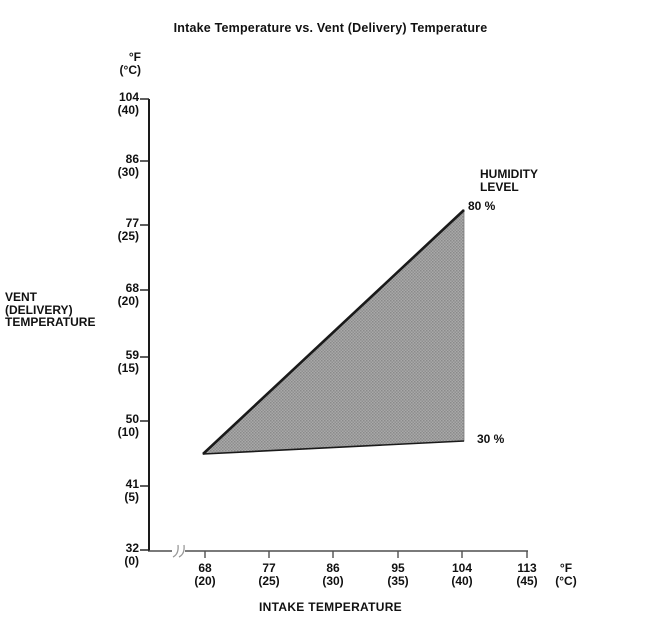 The height and width of the screenshot is (628, 661). I want to click on x-axis-title: INTAKE TEMPERATURE, so click(330, 607).